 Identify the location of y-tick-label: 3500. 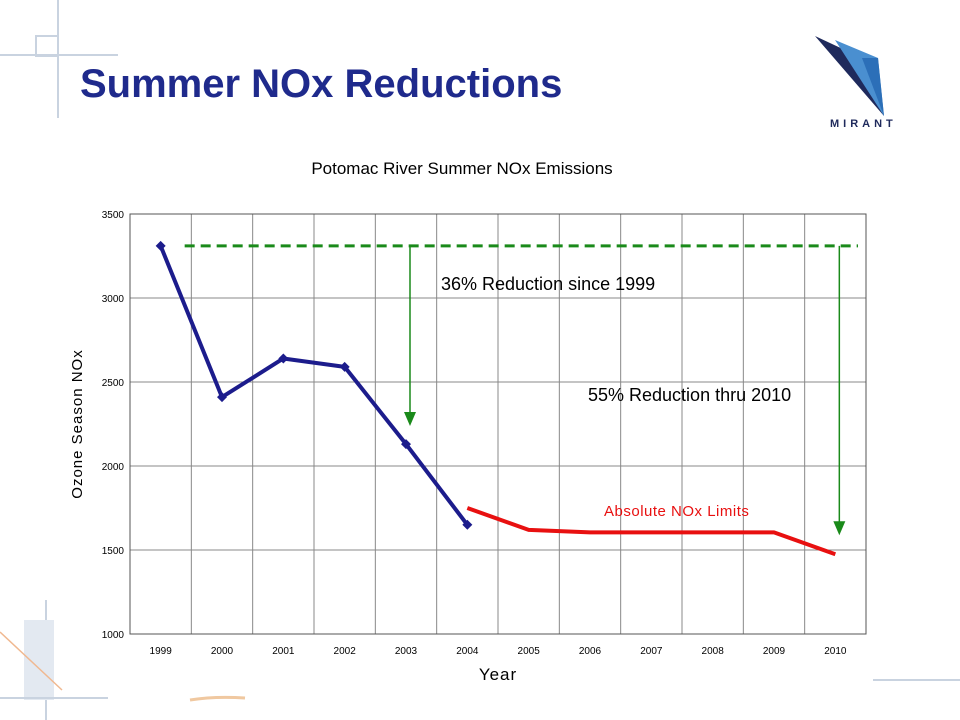
(113, 215).